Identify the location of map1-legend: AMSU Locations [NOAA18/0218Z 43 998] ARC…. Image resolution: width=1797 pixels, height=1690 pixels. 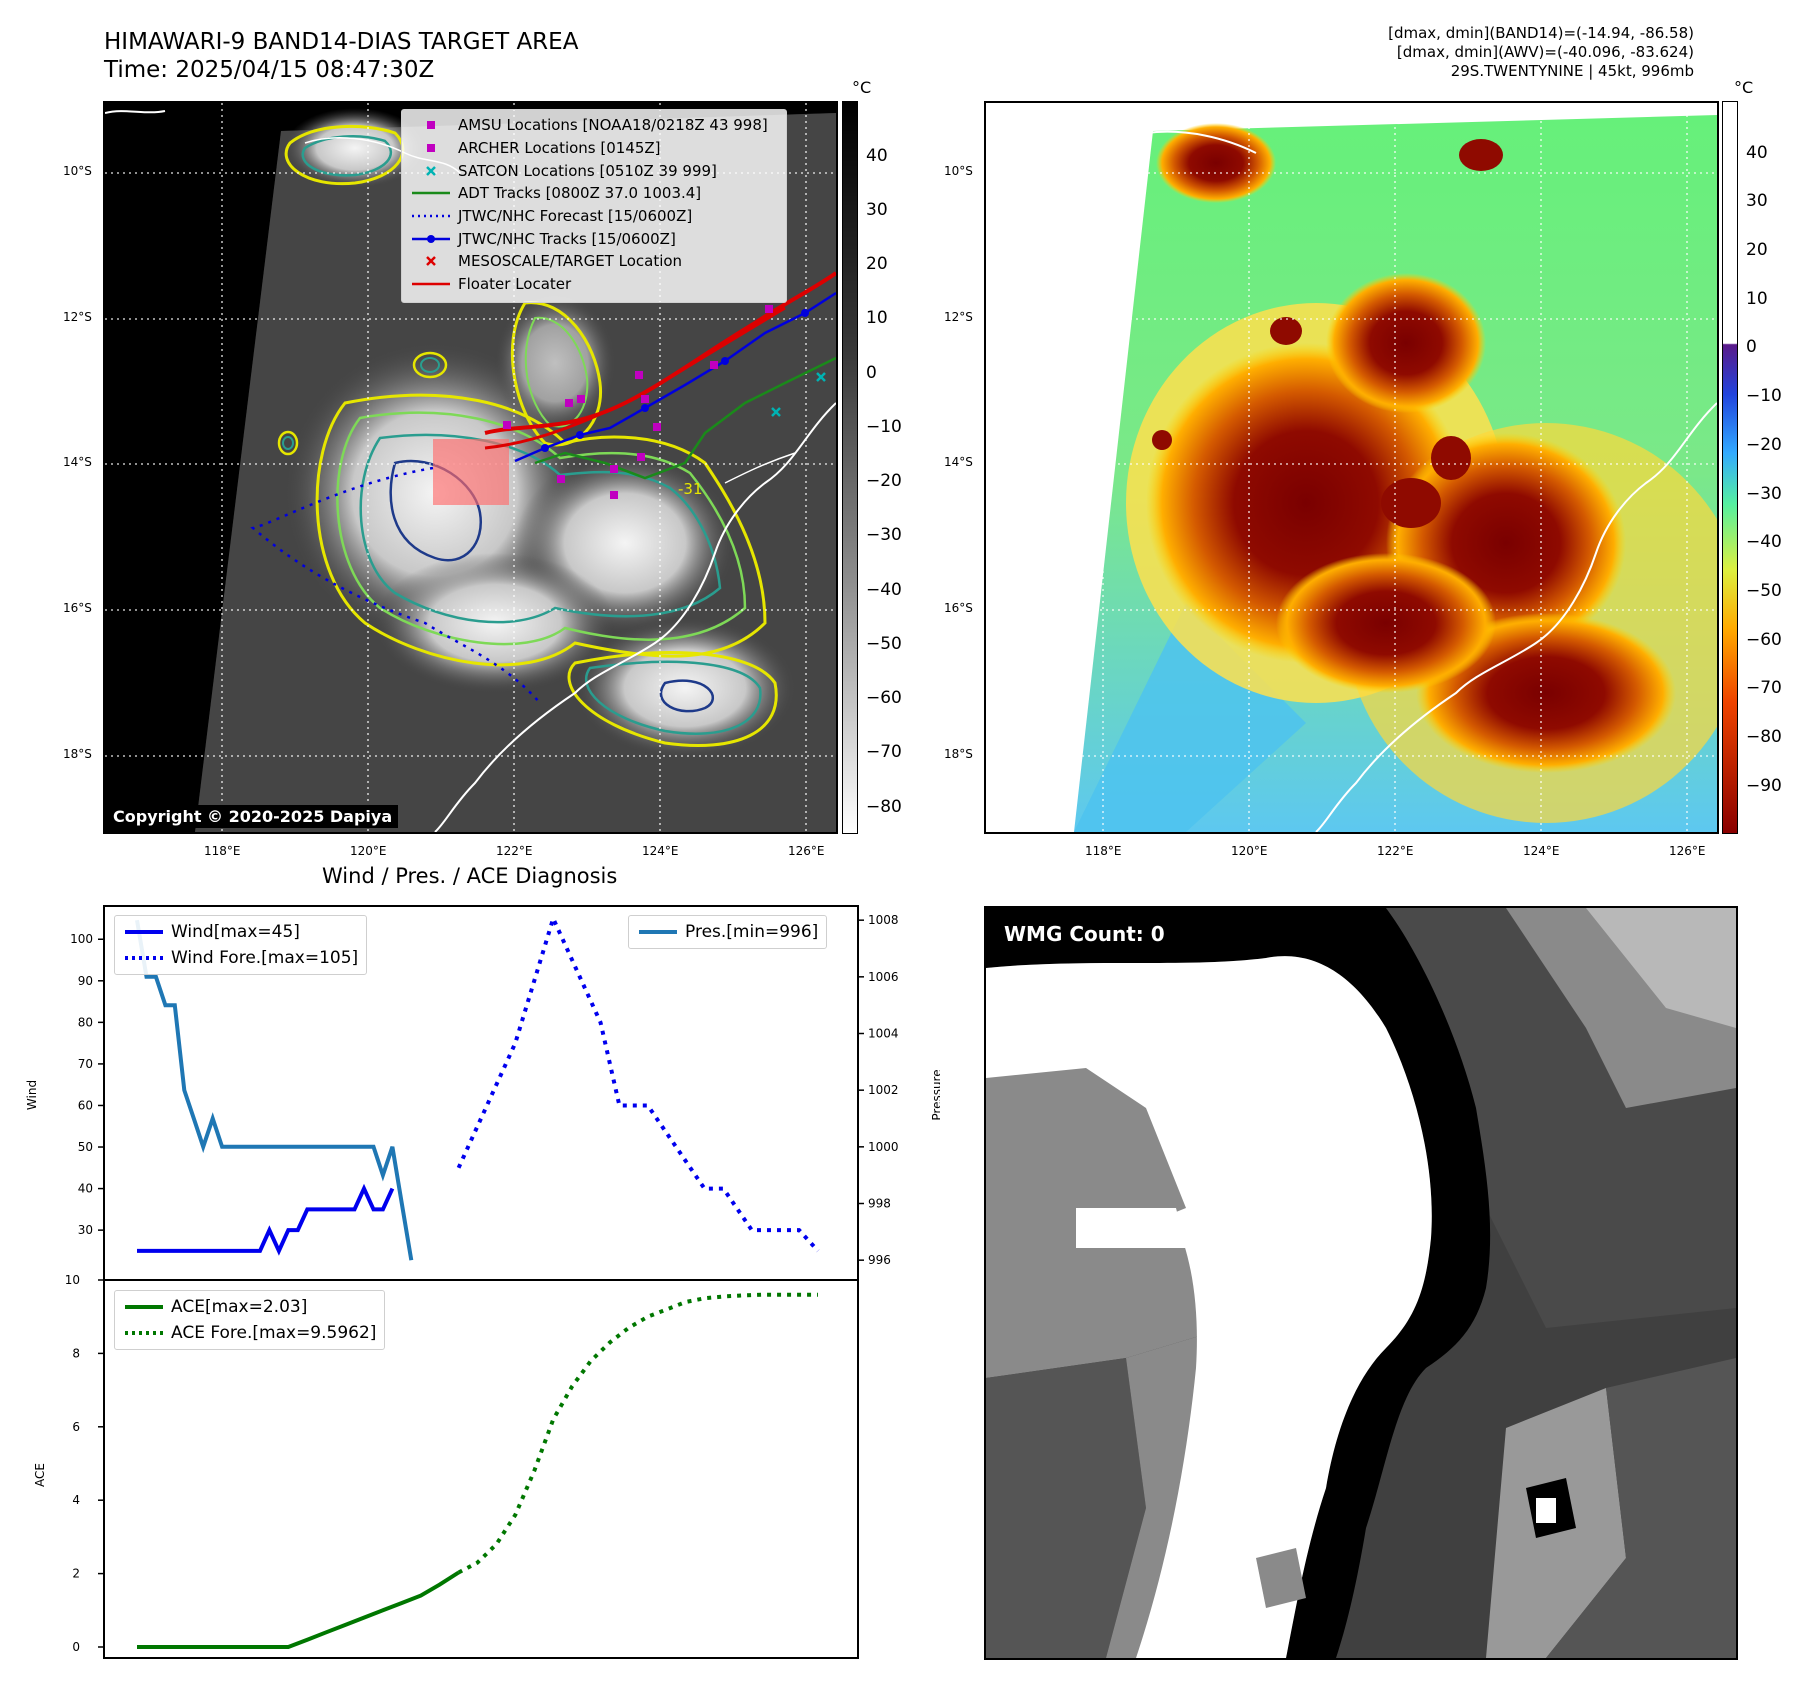
(594, 206).